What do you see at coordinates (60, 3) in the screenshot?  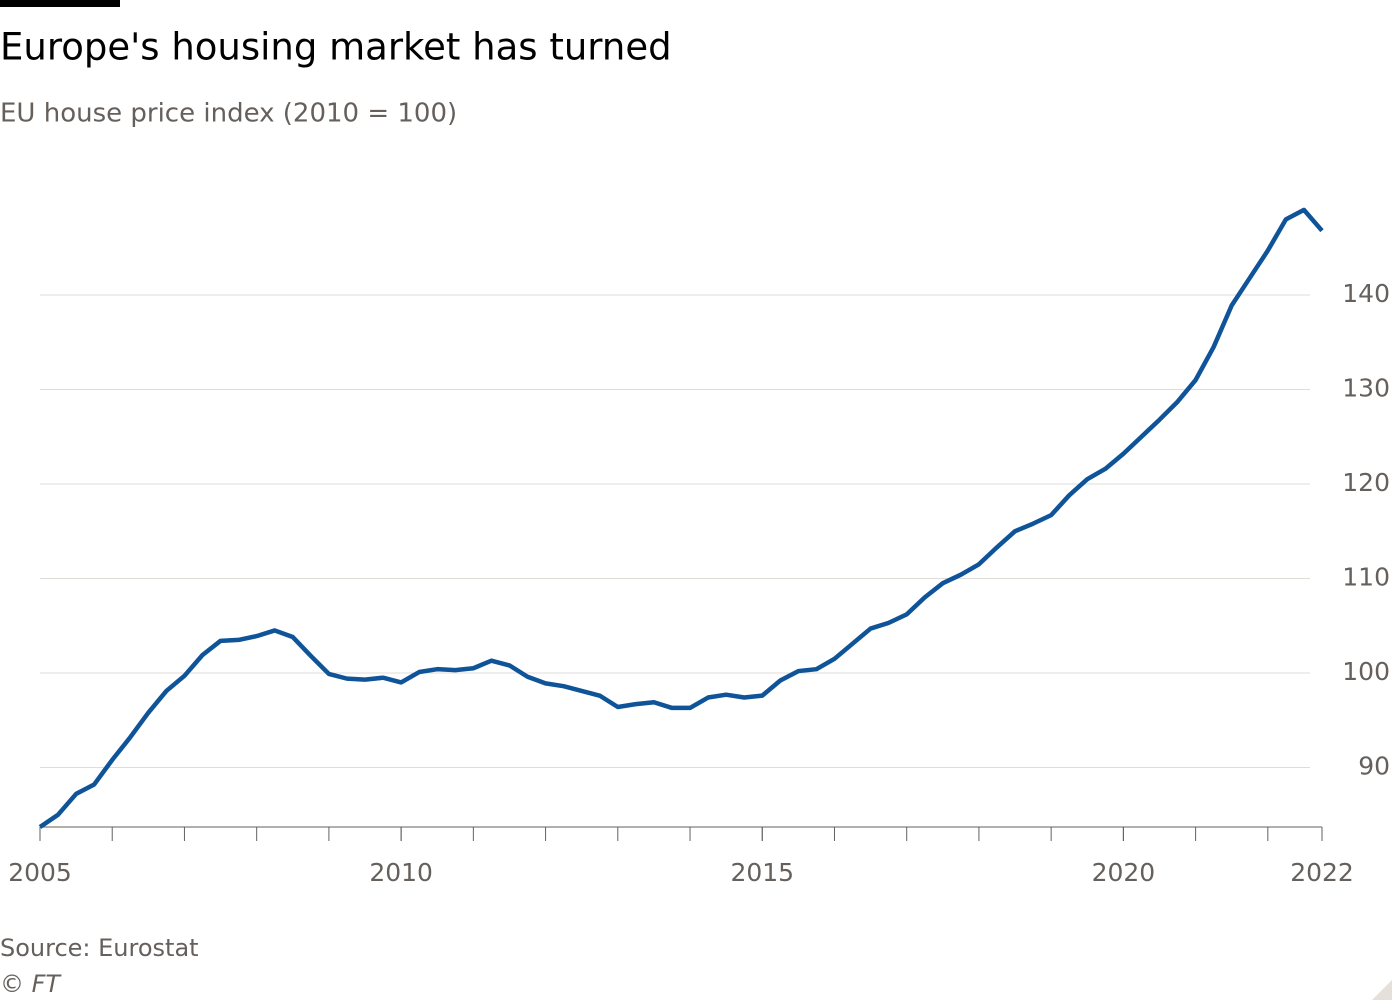 I see `brand-bar` at bounding box center [60, 3].